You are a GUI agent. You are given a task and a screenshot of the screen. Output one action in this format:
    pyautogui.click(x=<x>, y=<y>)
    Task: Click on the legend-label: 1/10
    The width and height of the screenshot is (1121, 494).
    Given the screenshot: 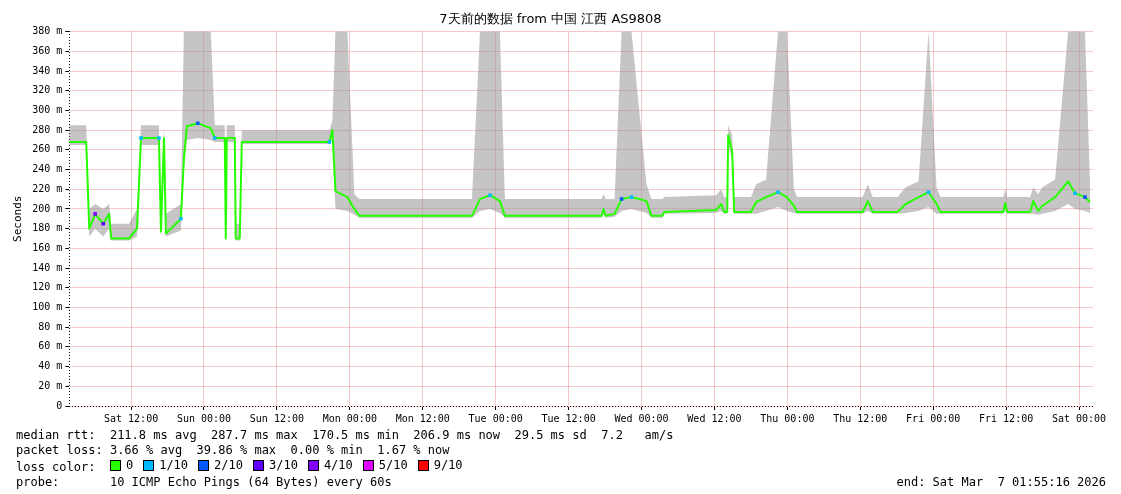 What is the action you would take?
    pyautogui.click(x=174, y=465)
    